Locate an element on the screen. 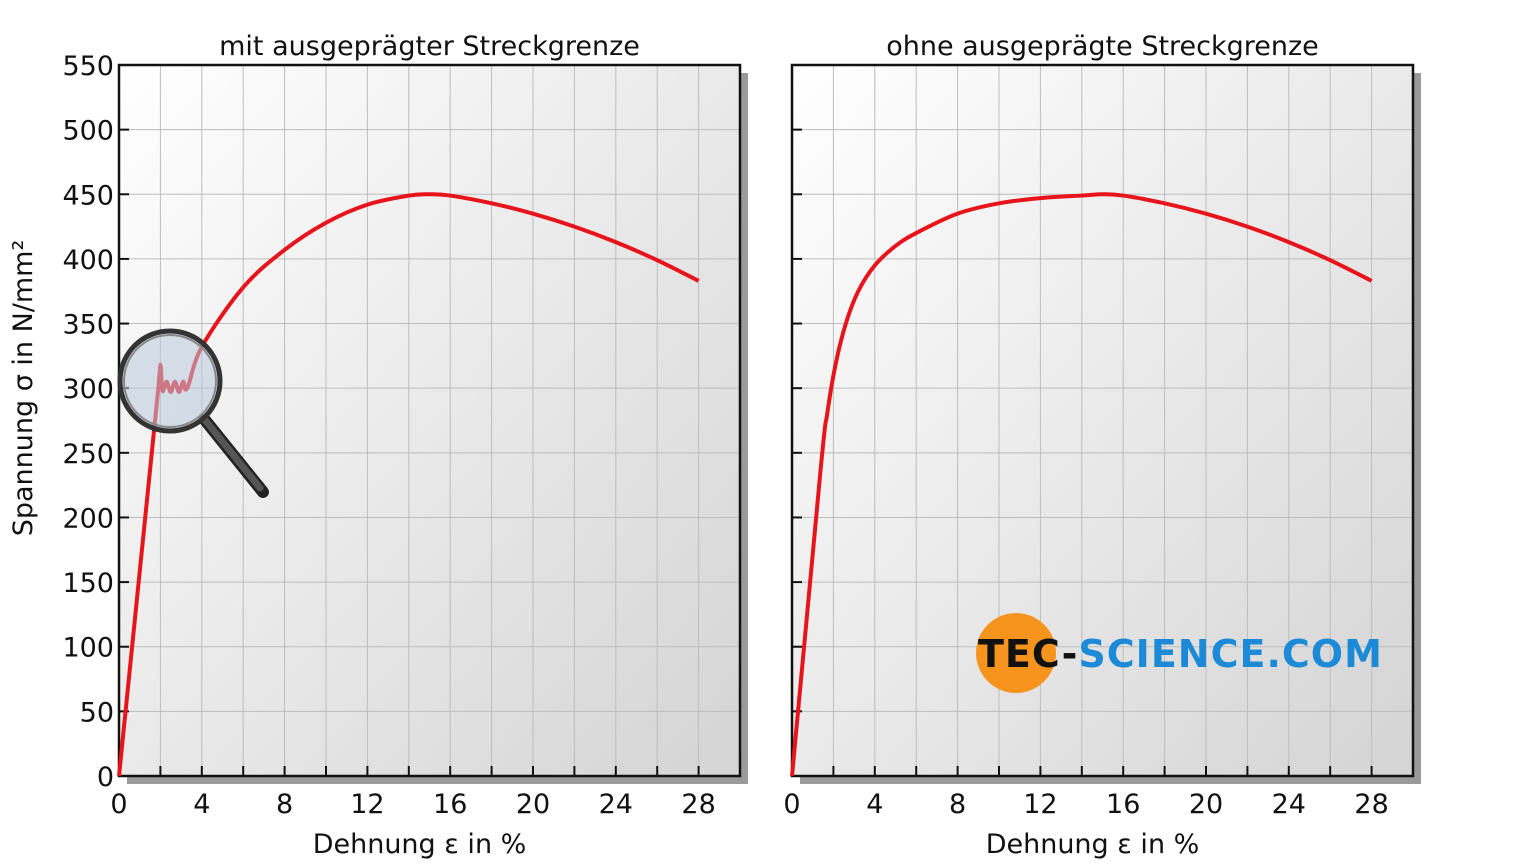 Image resolution: width=1536 pixels, height=864 pixels. logo-text-com: .COM is located at coordinates (1324, 654).